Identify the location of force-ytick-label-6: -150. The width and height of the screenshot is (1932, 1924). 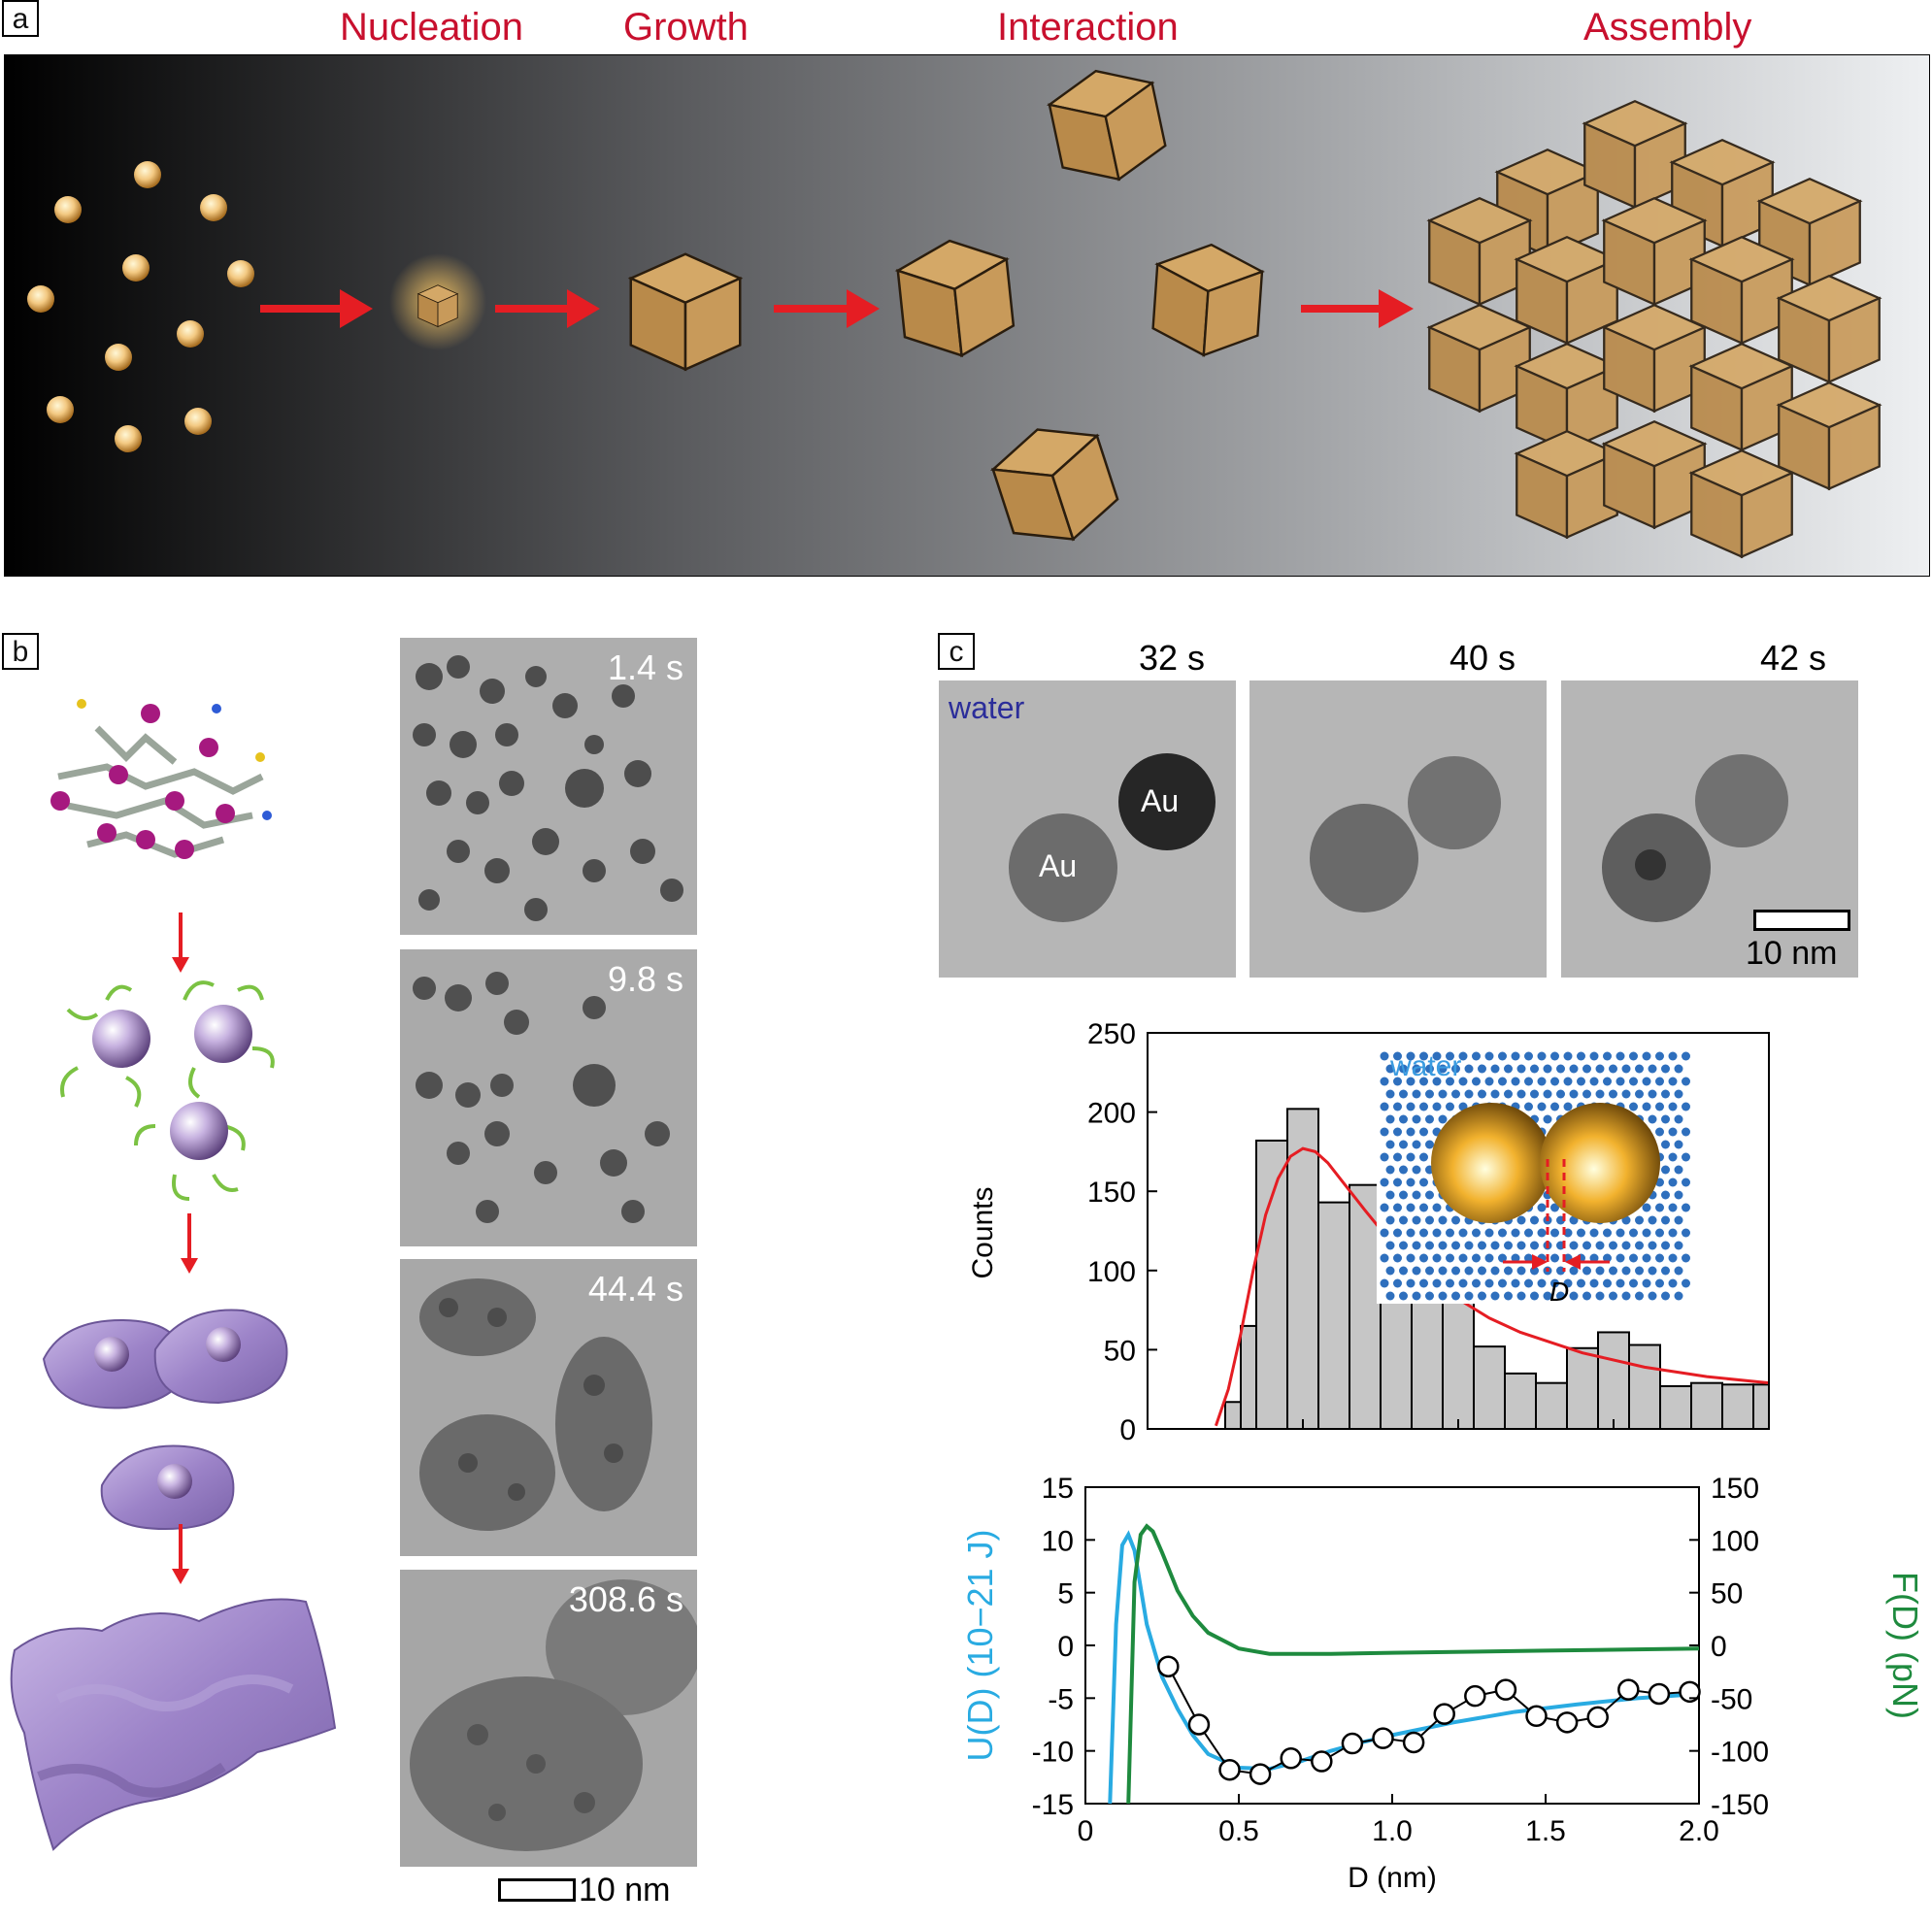
(1740, 1805).